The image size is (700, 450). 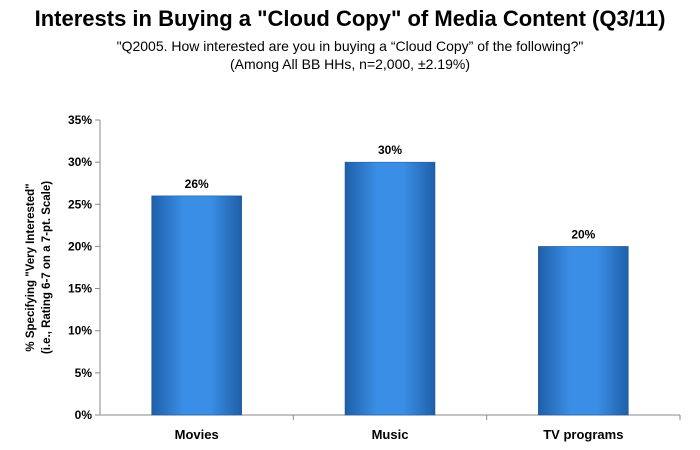 I want to click on y-tick-label: 35%, so click(x=80, y=120).